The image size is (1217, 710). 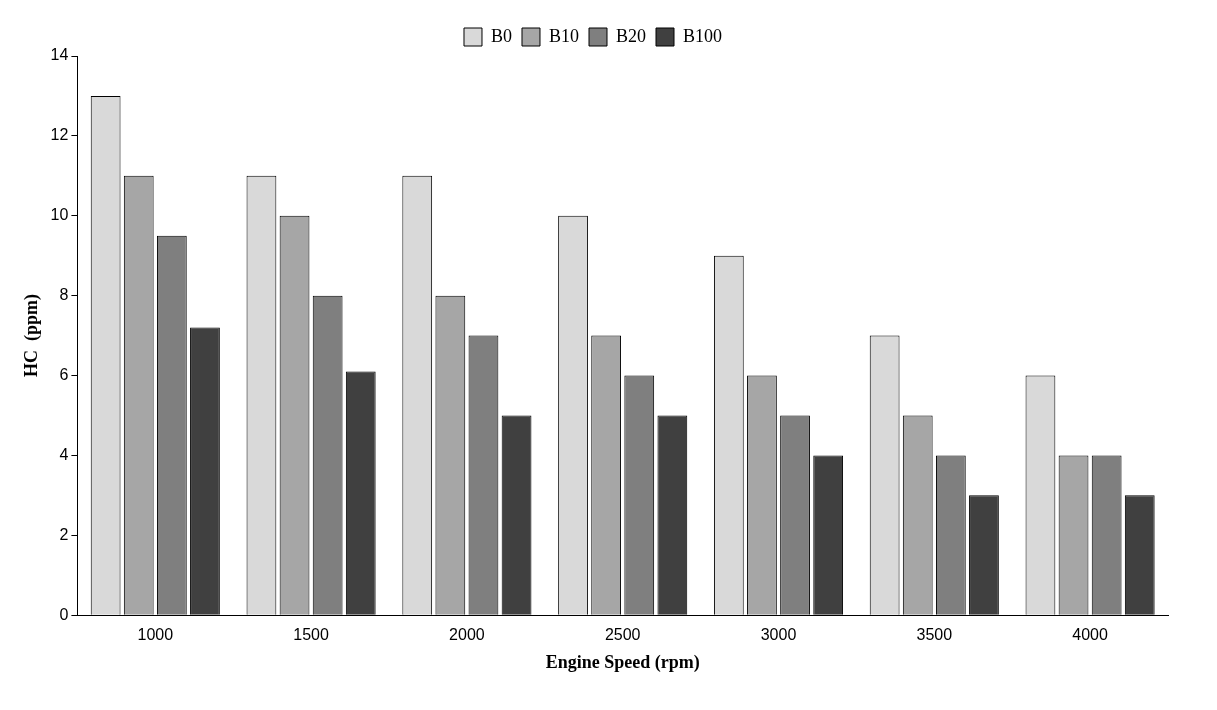 I want to click on y-tick-label: 10, so click(x=59, y=215).